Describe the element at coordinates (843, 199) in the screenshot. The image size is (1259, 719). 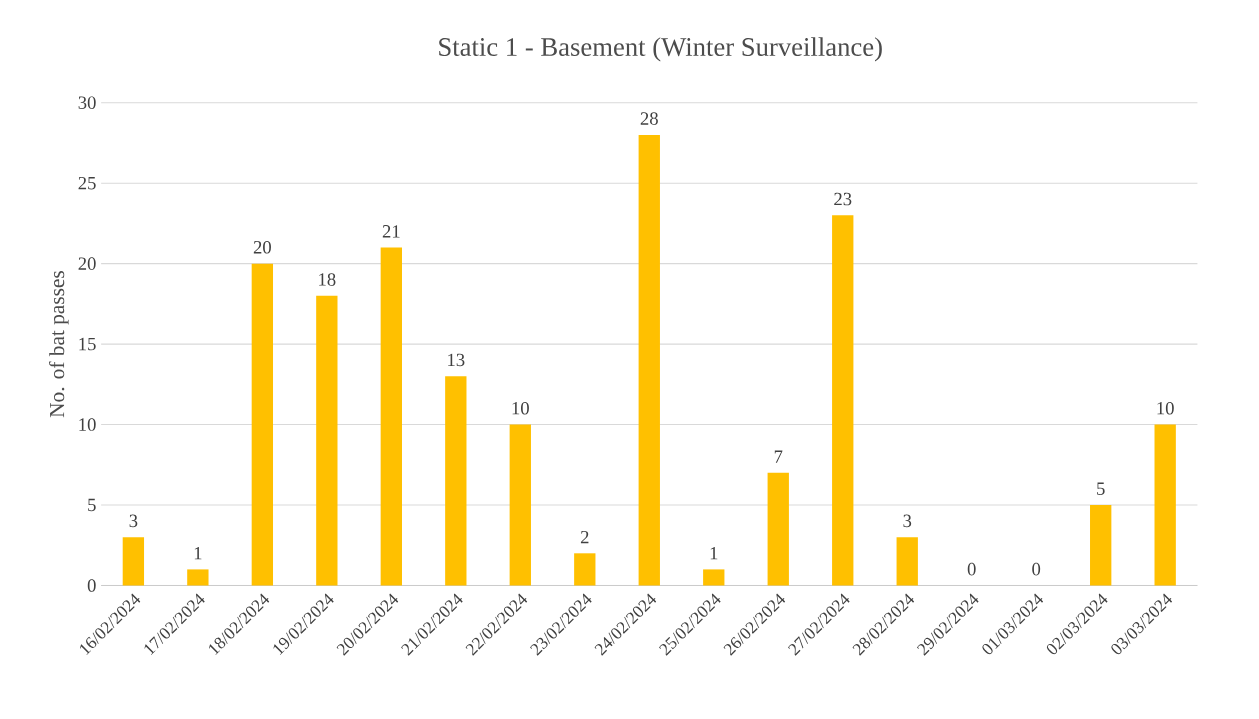
I see `data-label: 23` at that location.